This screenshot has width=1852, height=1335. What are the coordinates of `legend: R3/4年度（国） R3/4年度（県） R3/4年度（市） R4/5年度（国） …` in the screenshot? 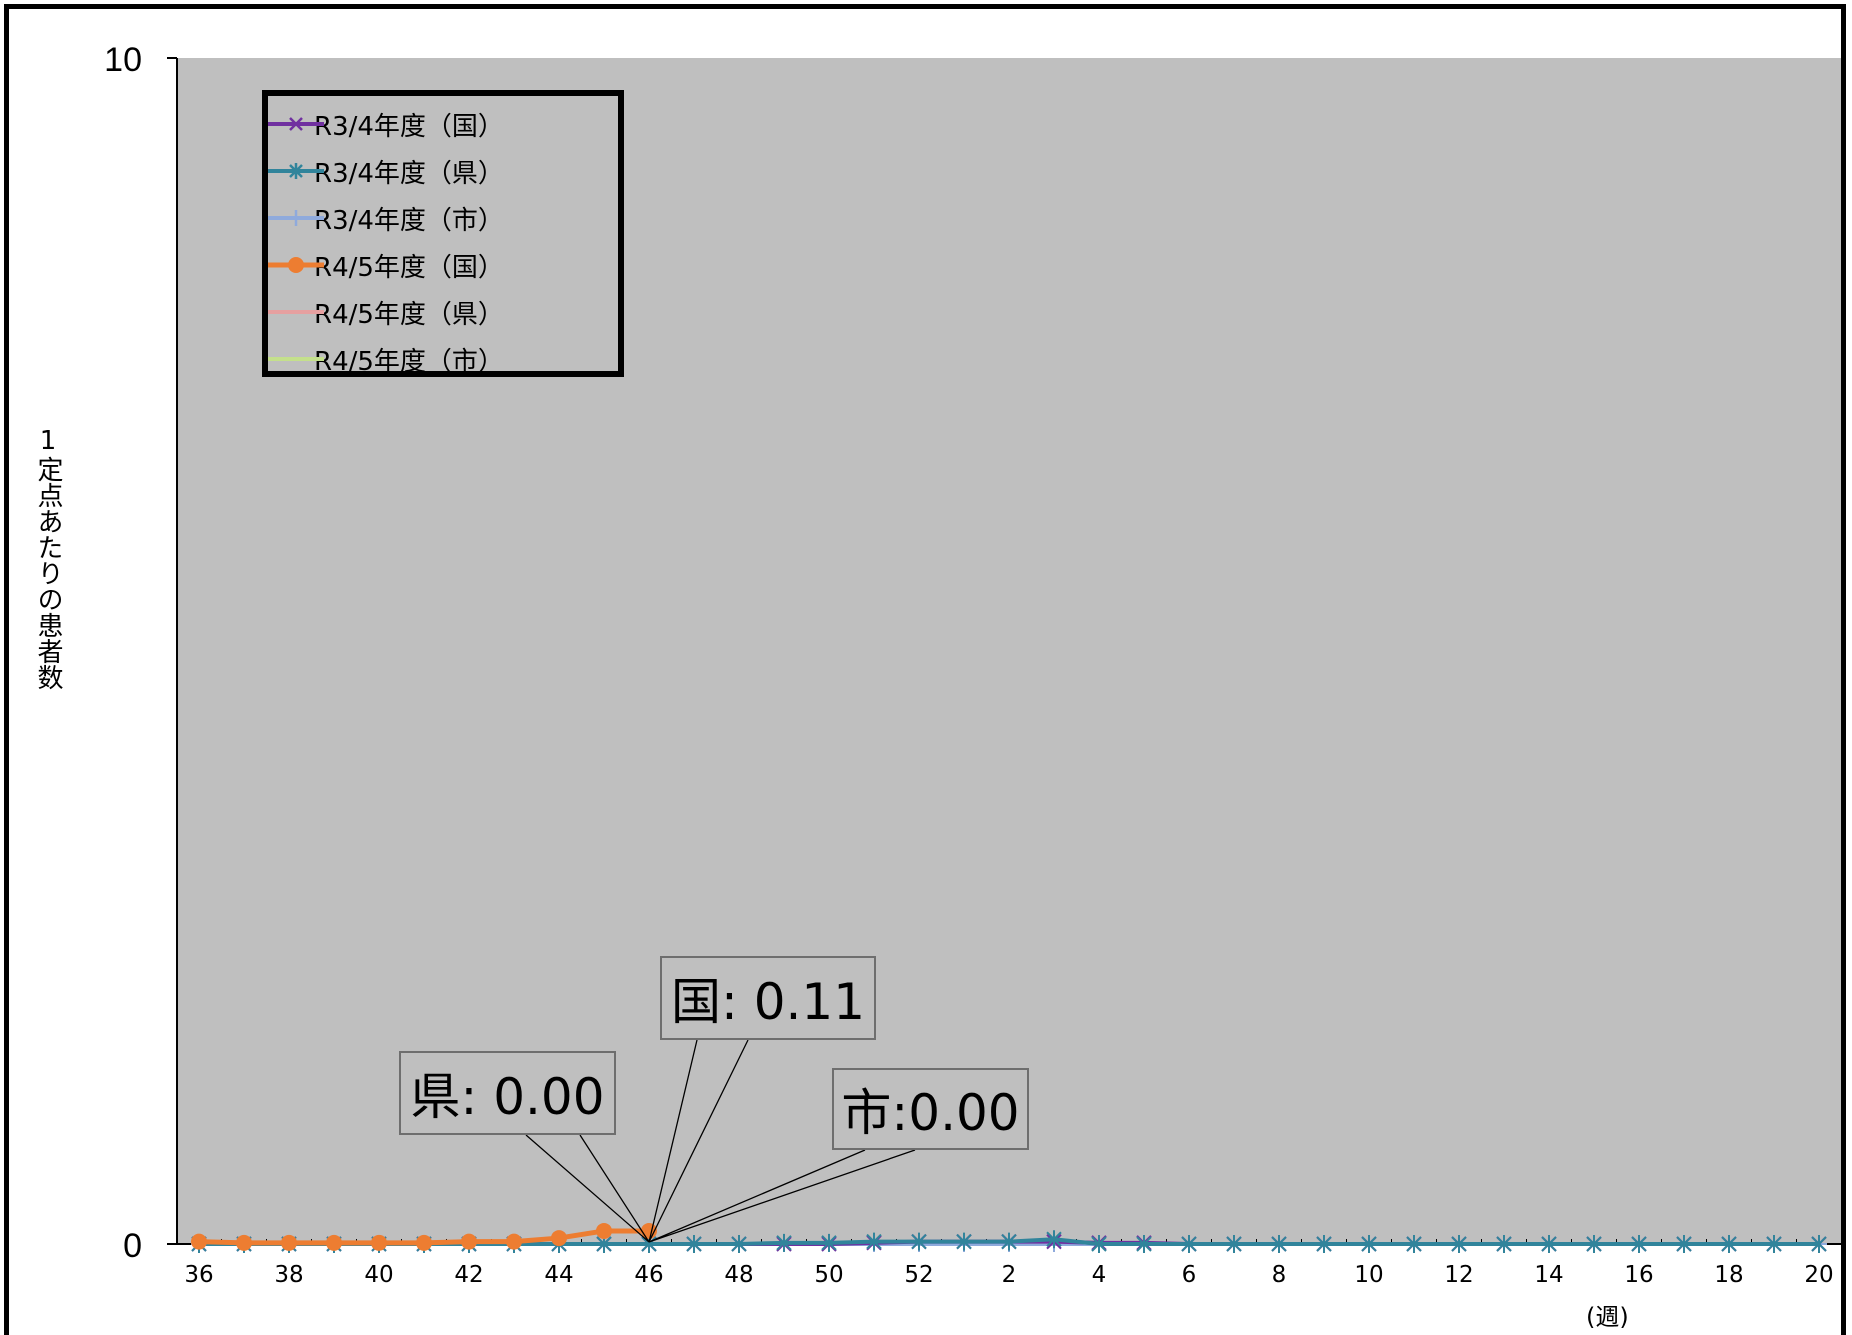 It's located at (443, 233).